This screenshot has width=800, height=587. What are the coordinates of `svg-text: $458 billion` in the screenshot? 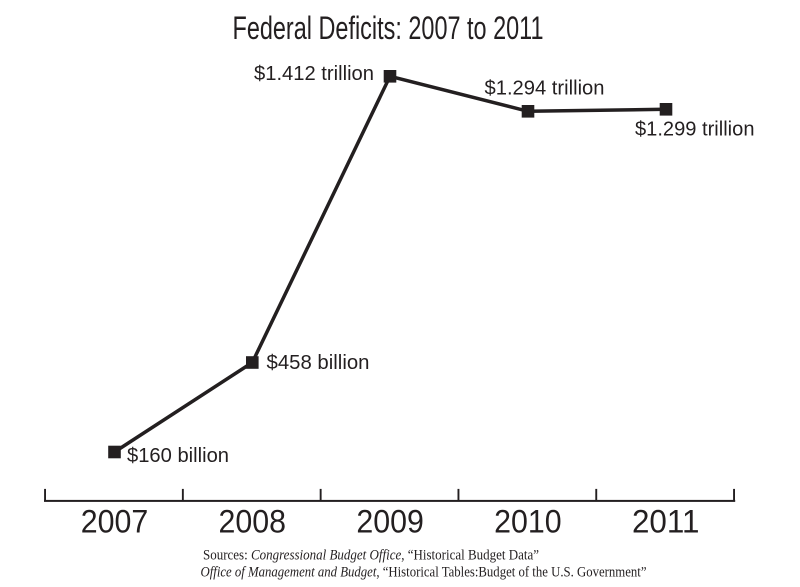 It's located at (318, 363).